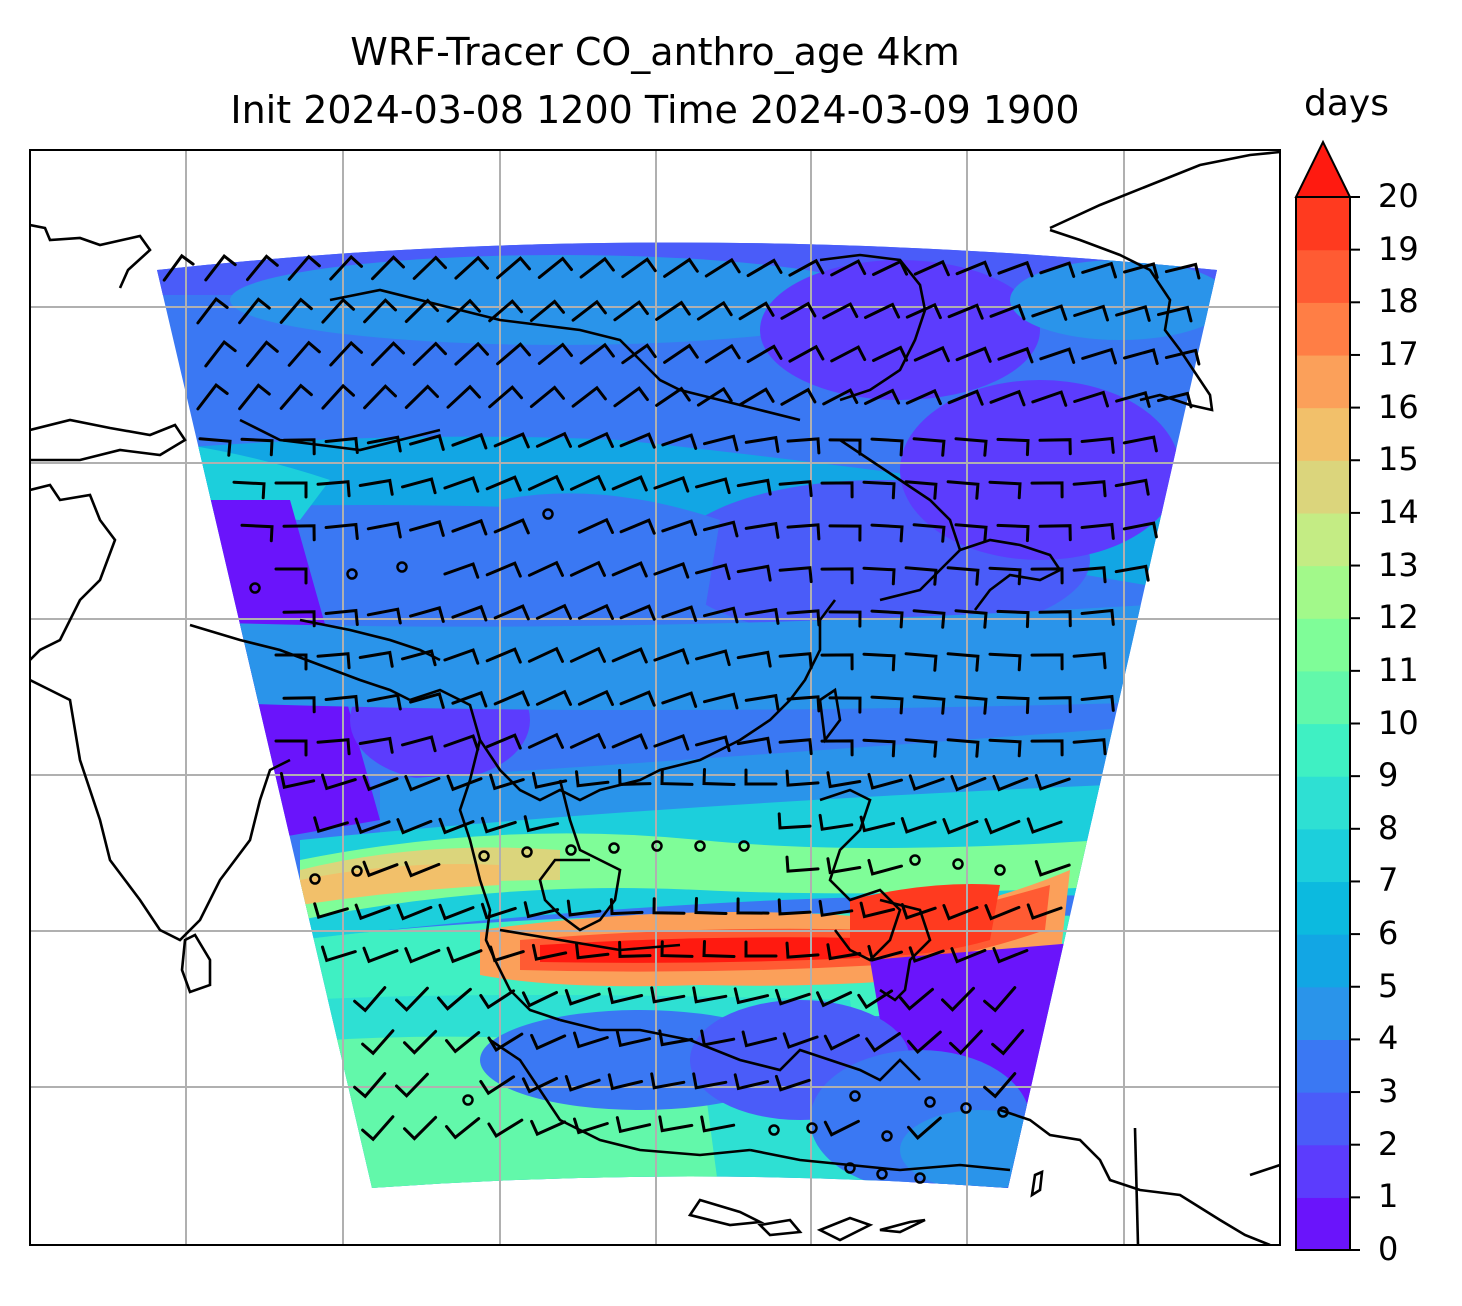 This screenshot has width=1462, height=1306. I want to click on colorbar-tick-label: 18, so click(1398, 301).